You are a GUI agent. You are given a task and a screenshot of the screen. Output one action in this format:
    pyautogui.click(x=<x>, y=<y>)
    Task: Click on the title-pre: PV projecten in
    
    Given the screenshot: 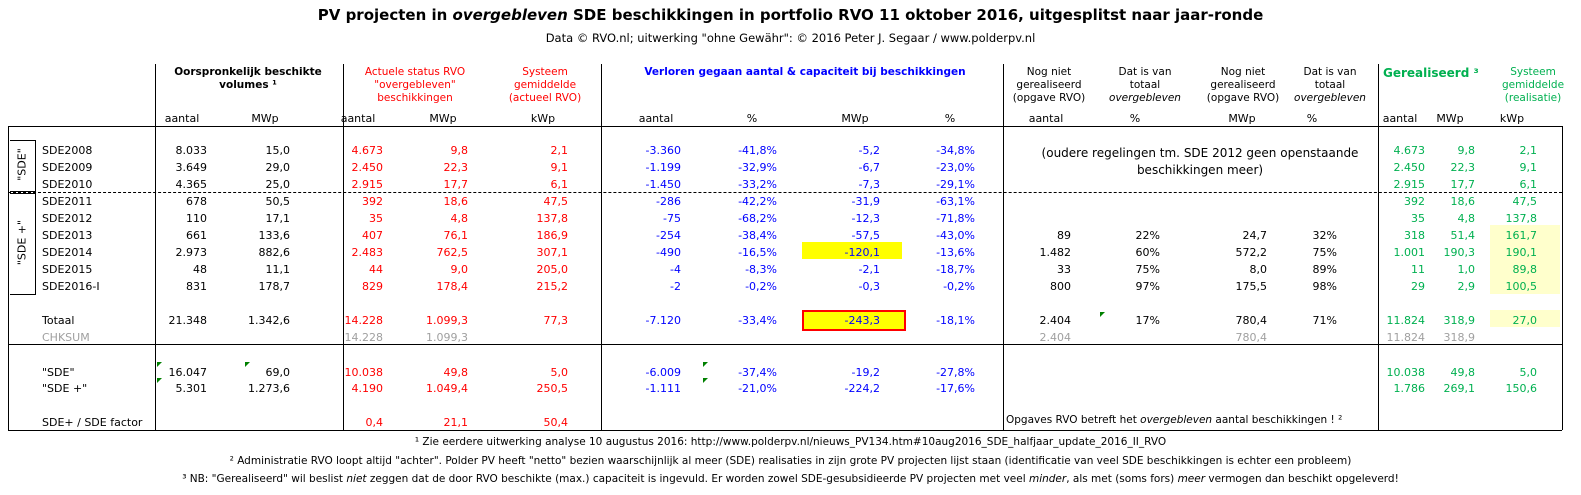 What is the action you would take?
    pyautogui.click(x=385, y=15)
    